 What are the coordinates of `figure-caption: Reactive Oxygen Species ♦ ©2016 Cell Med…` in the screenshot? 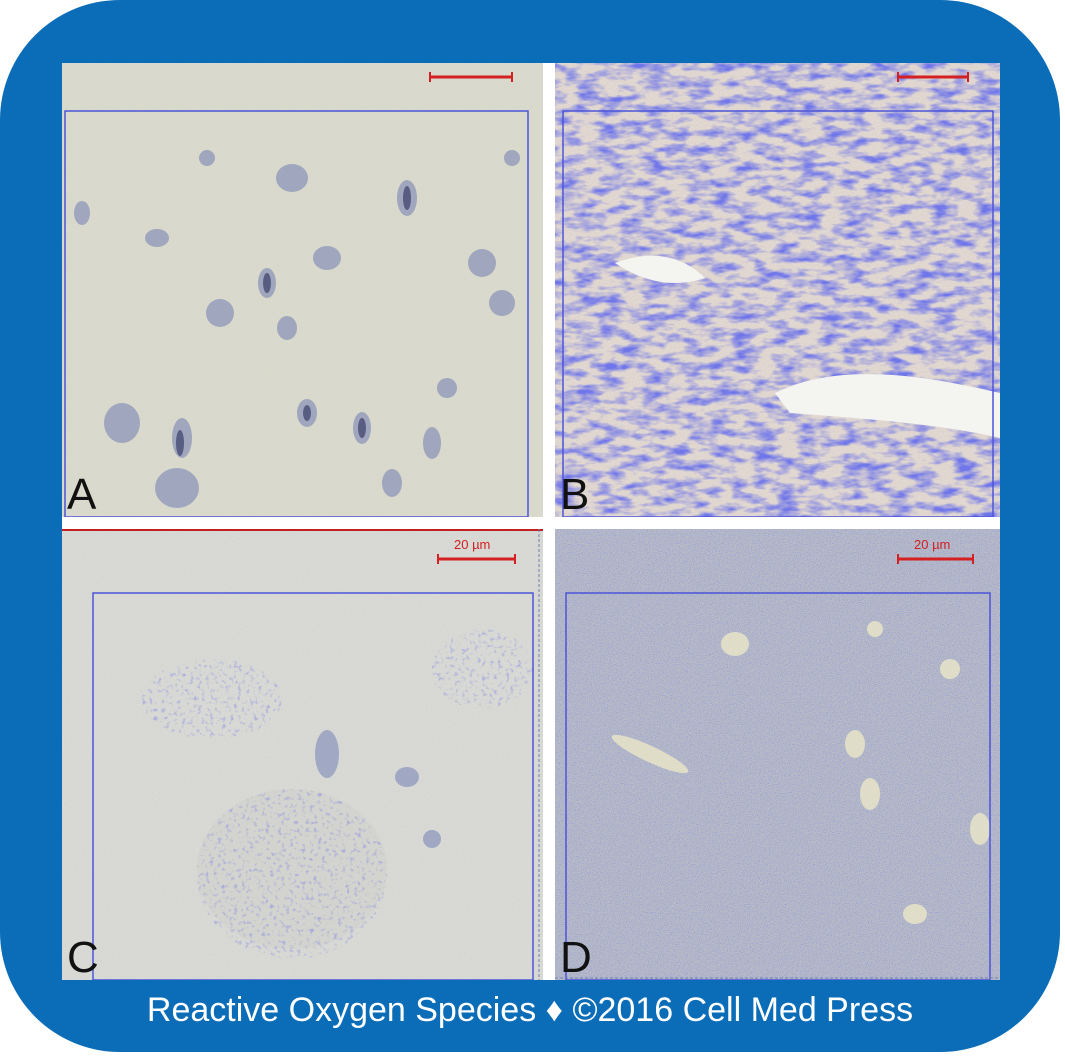 It's located at (530, 1010).